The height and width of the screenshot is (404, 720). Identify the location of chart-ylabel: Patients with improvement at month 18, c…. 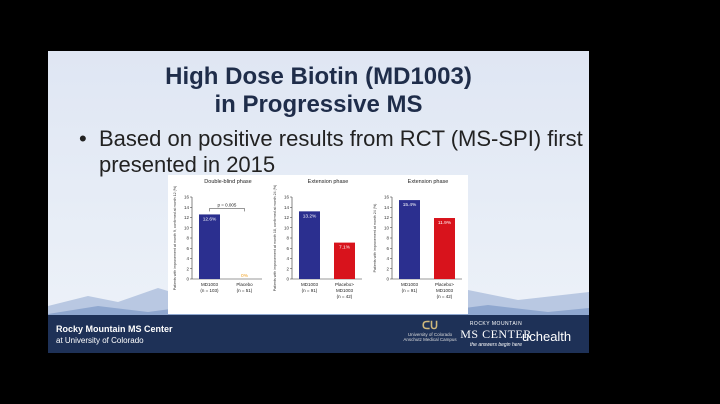
(275, 238).